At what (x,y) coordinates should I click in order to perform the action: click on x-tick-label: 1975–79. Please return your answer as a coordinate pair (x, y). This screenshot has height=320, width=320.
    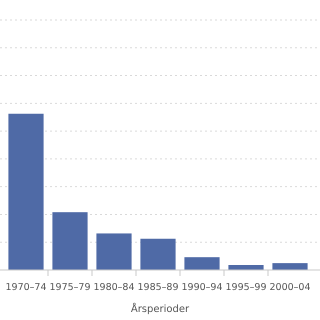
    Looking at the image, I should click on (70, 287).